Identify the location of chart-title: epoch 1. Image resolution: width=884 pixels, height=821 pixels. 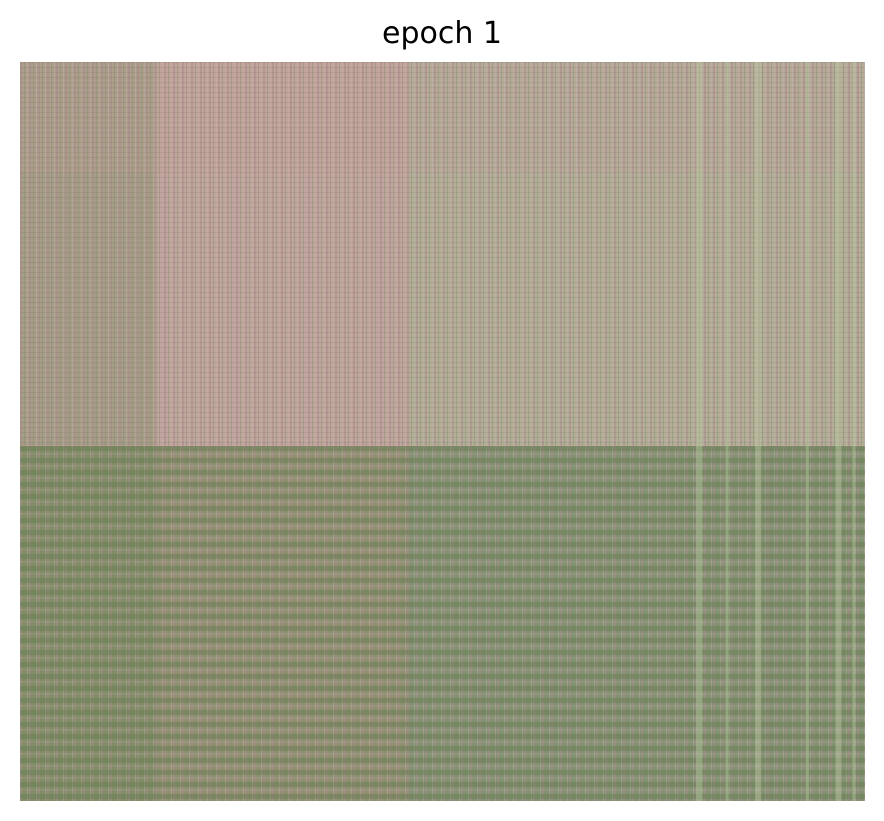
(442, 33).